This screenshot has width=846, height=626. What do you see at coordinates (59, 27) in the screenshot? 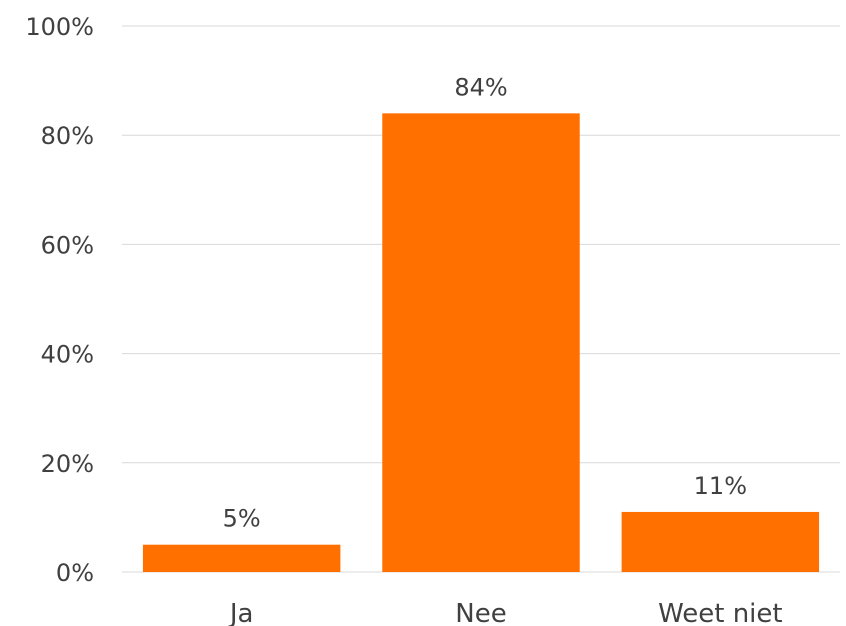
I see `y-tick-label: 100%` at bounding box center [59, 27].